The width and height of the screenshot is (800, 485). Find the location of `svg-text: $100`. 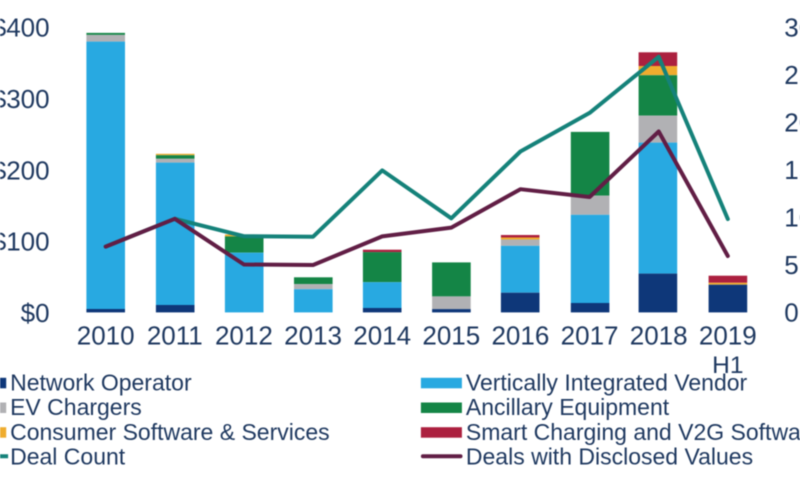

svg-text: $100 is located at coordinates (25, 242).